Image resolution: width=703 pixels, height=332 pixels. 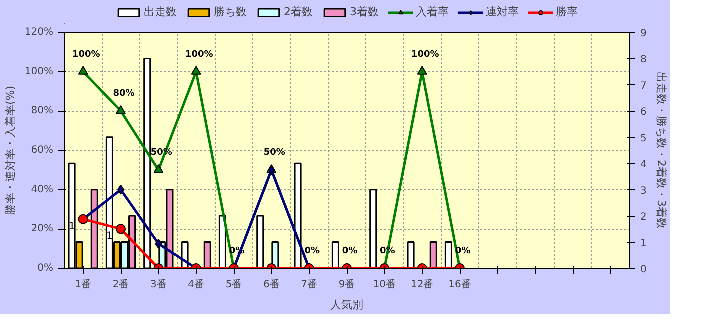 I want to click on y2-tick-label: 6, so click(x=643, y=112).